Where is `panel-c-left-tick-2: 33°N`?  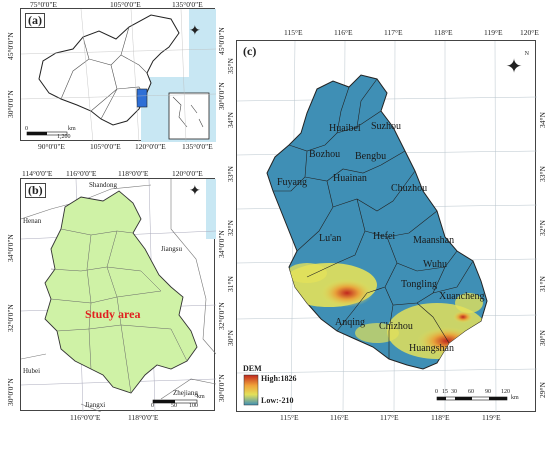 panel-c-left-tick-2: 33°N is located at coordinates (230, 174).